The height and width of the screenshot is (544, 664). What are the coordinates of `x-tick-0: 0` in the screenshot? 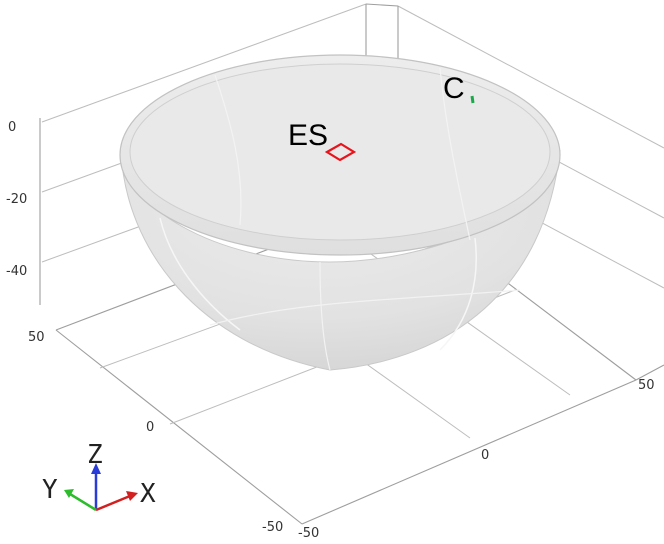 It's located at (485, 455).